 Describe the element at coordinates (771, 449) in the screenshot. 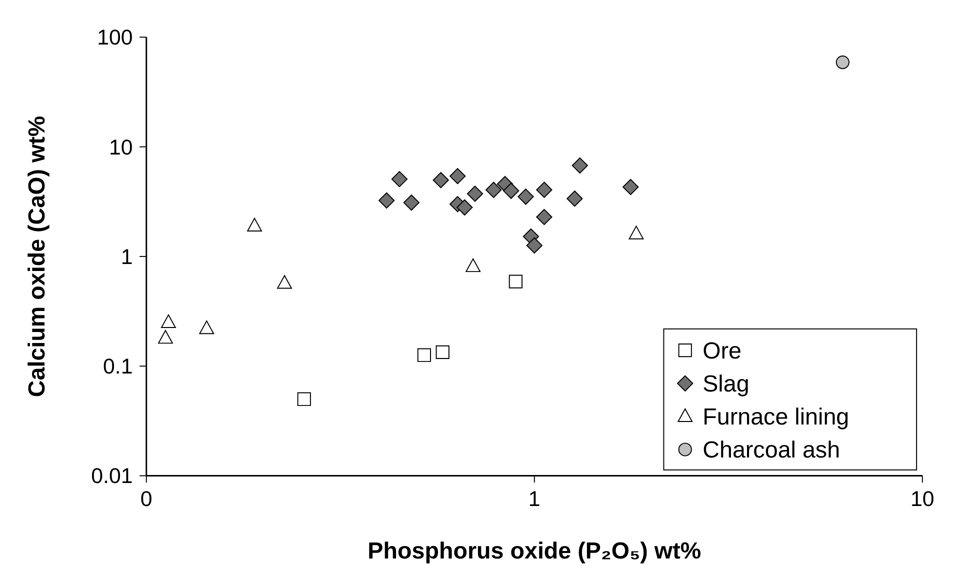

I see `legend-label: Charcoal ash` at that location.